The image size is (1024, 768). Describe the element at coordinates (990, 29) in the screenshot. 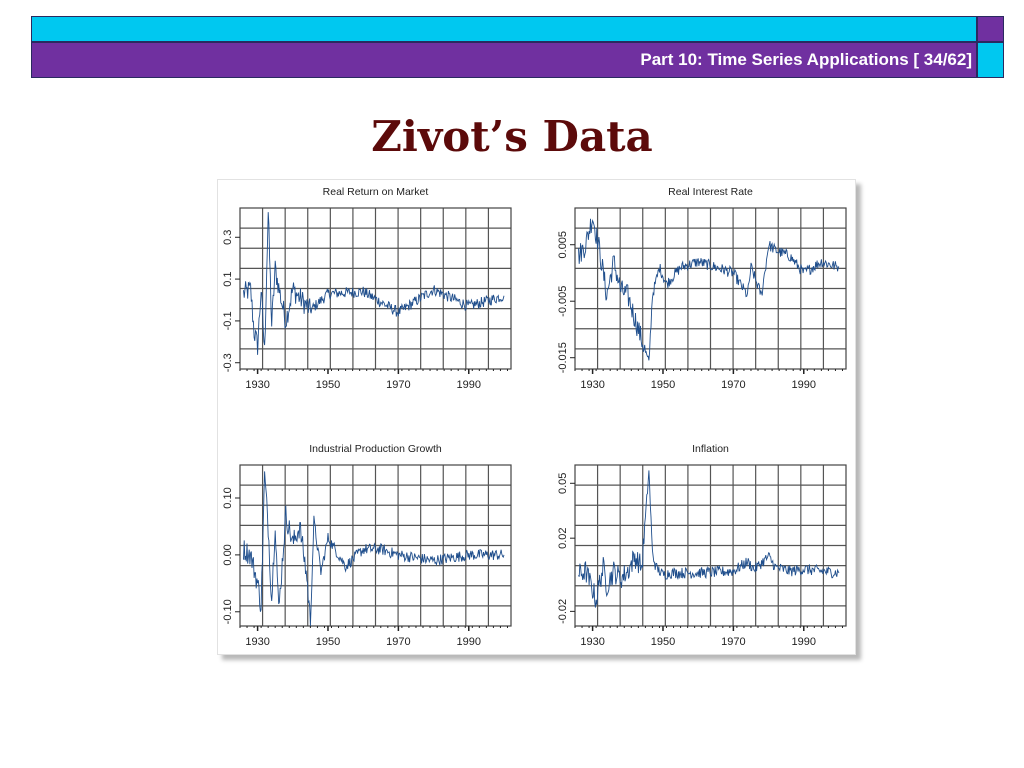

I see `corner-square-top` at that location.